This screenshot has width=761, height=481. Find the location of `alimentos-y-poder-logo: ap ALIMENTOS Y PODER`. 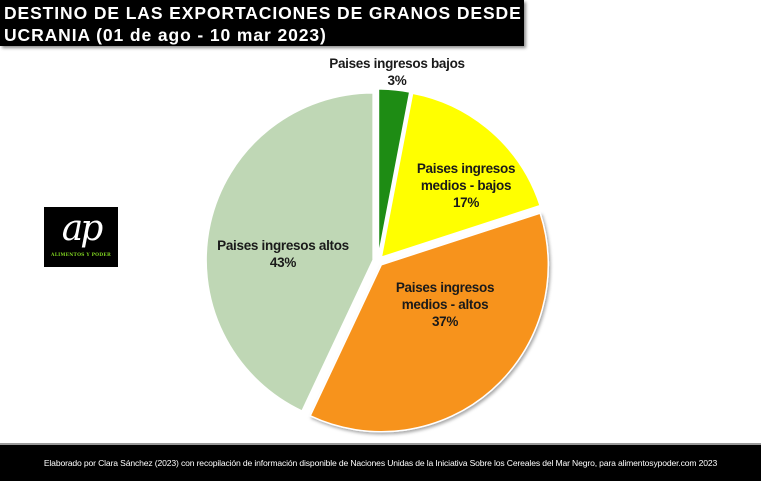

alimentos-y-poder-logo: ap ALIMENTOS Y PODER is located at coordinates (81, 237).